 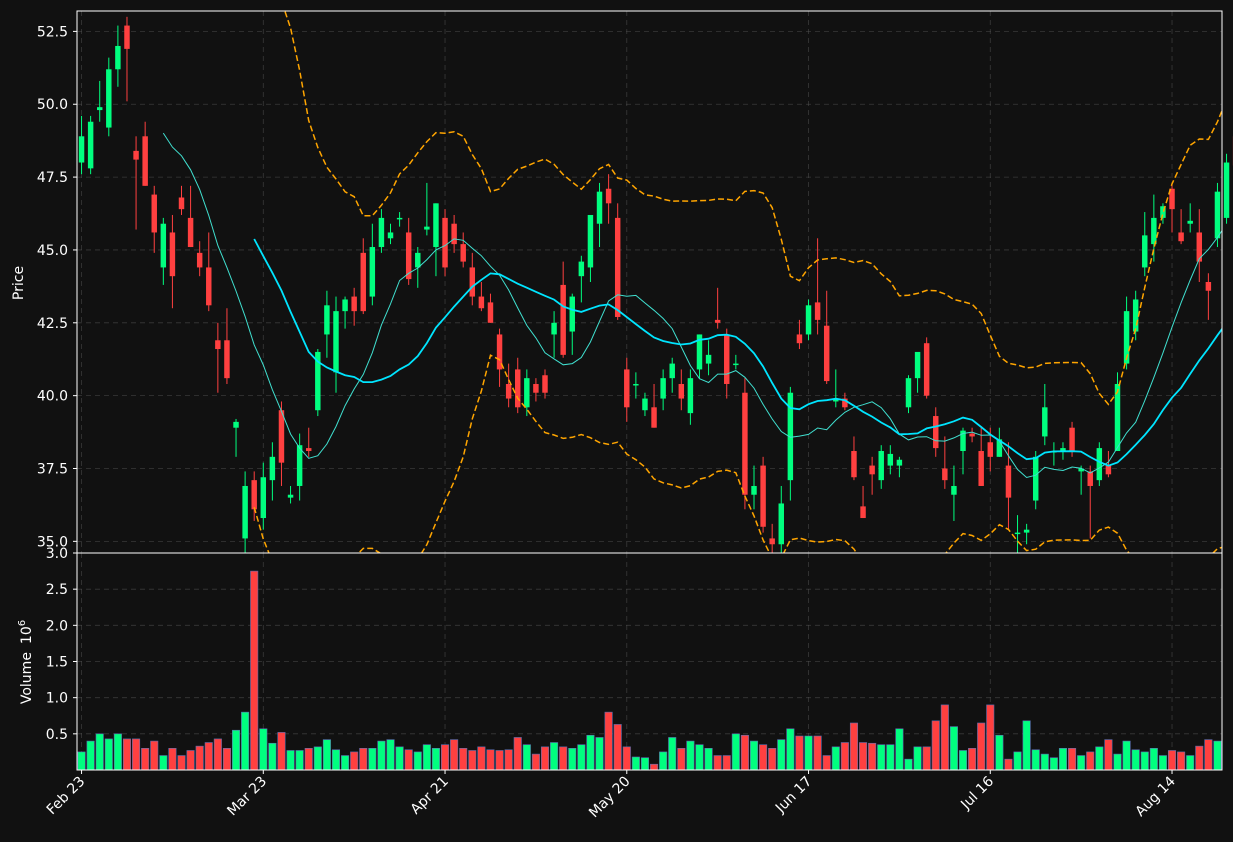 What do you see at coordinates (52, 542) in the screenshot?
I see `price-y-tick-label: 35.0` at bounding box center [52, 542].